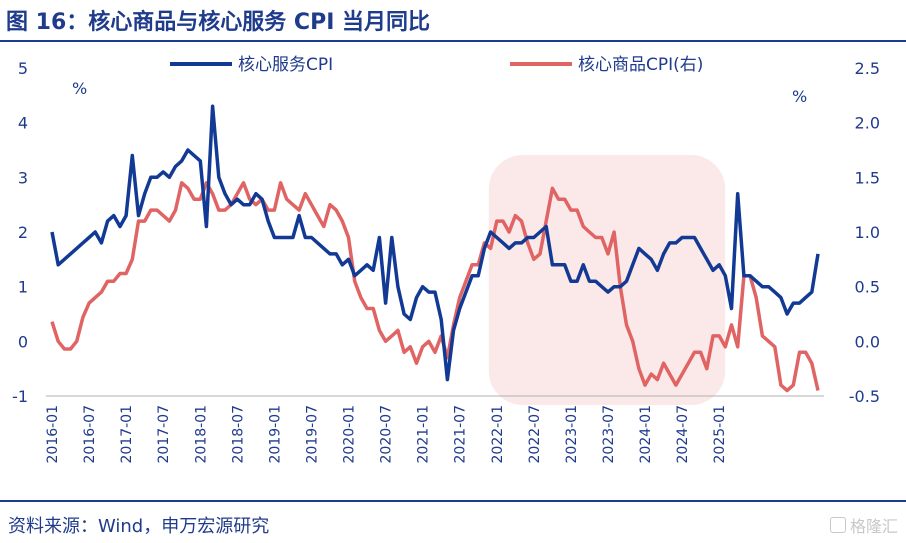  I want to click on x-tick-label: 2018-01, so click(201, 434).